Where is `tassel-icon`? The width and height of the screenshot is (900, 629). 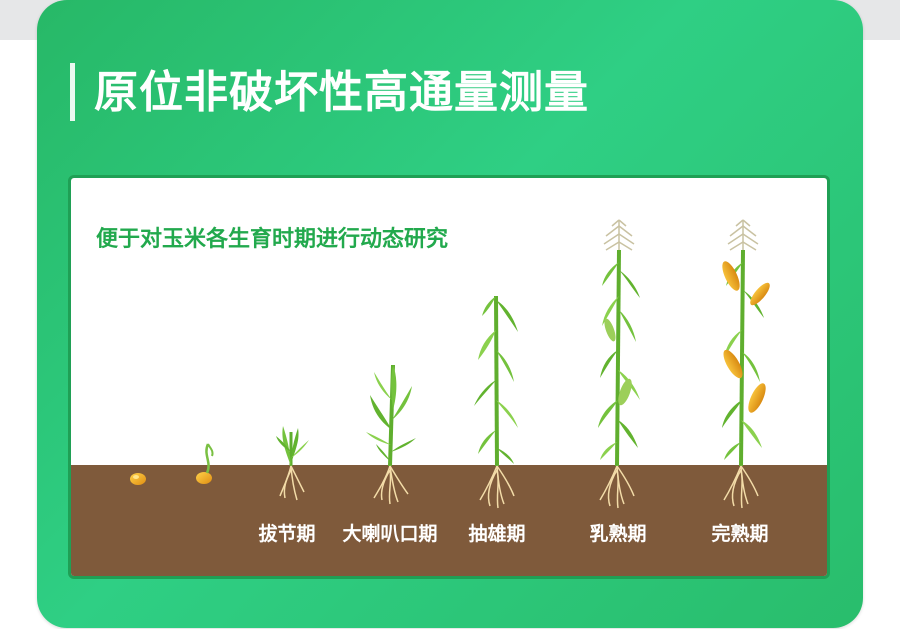 tassel-icon is located at coordinates (619, 235).